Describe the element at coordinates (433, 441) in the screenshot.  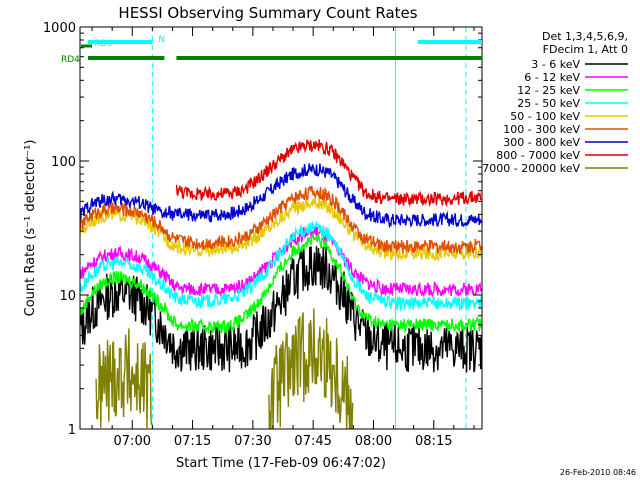
I see `x-tick-label-0815: 08:15` at that location.